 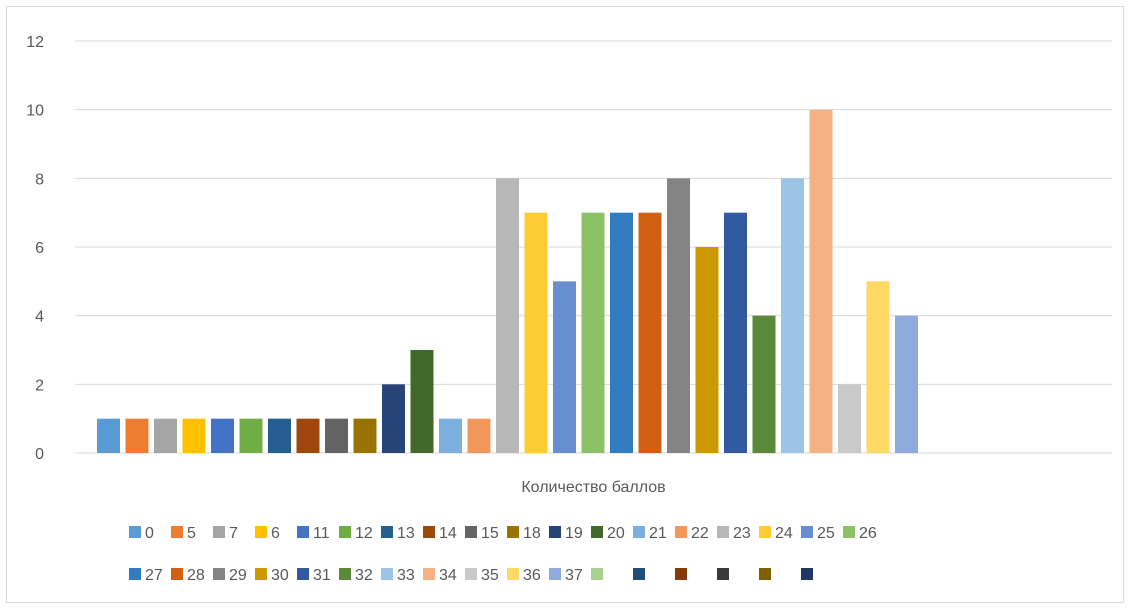 I want to click on legend-label: 19, so click(x=574, y=533).